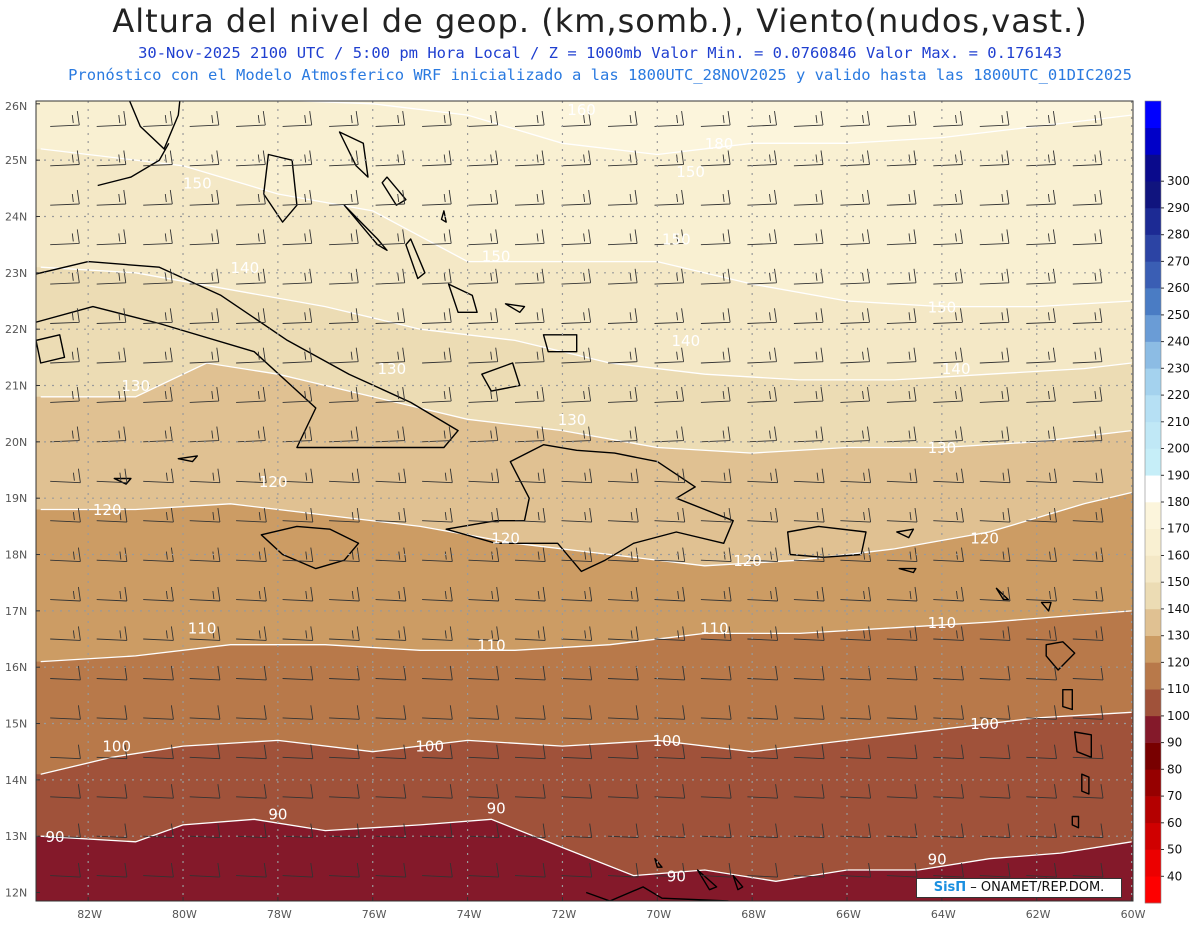 The width and height of the screenshot is (1200, 927). What do you see at coordinates (16, 106) in the screenshot?
I see `lat-label: 26N` at bounding box center [16, 106].